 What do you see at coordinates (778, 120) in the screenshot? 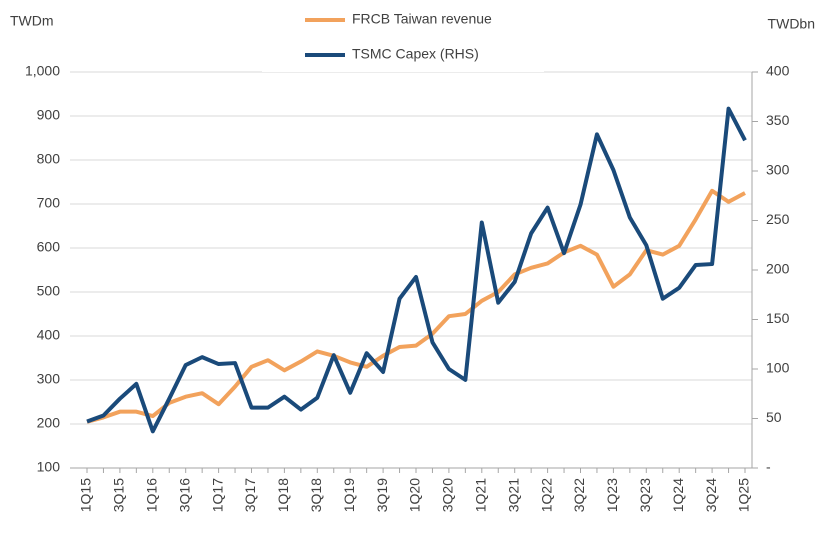
I see `y2-tick-label: 350` at bounding box center [778, 120].